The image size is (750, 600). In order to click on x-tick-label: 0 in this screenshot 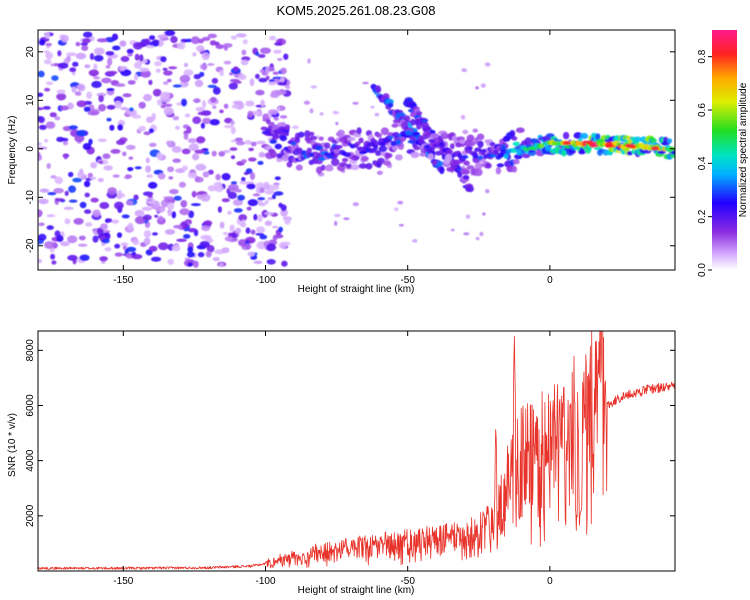, I will do `click(550, 280)`.